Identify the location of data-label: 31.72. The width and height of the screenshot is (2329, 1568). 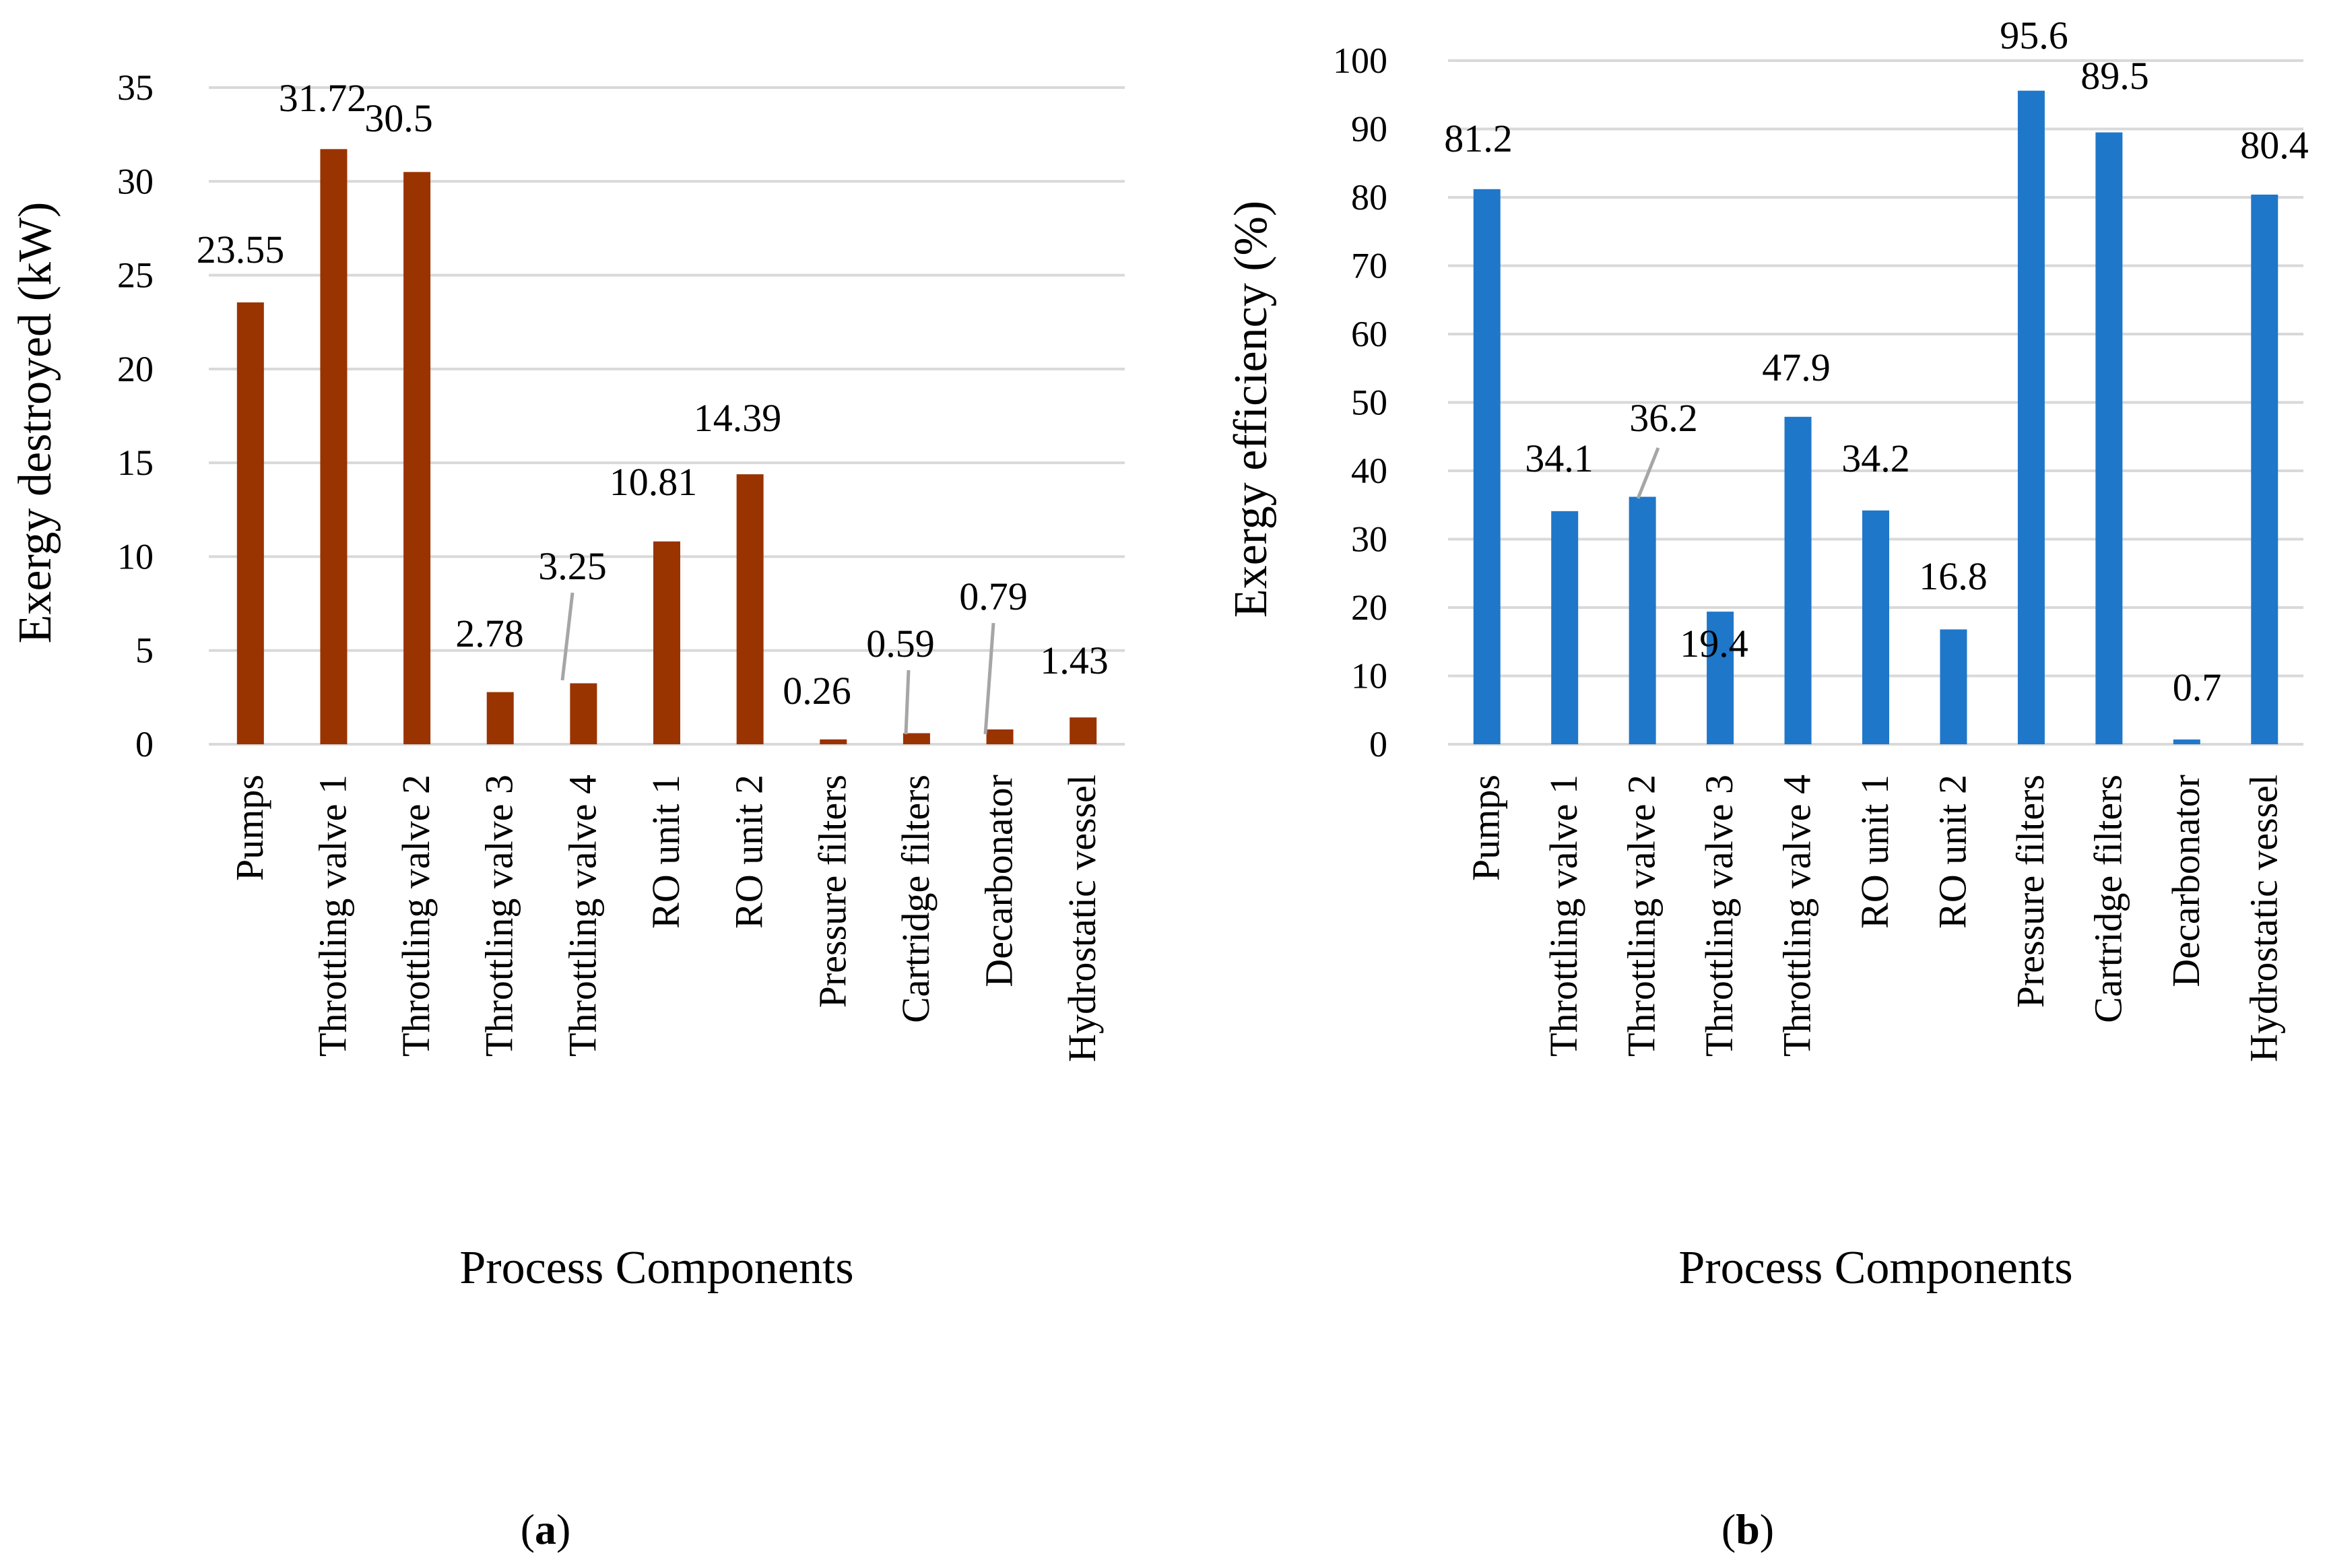
(323, 98).